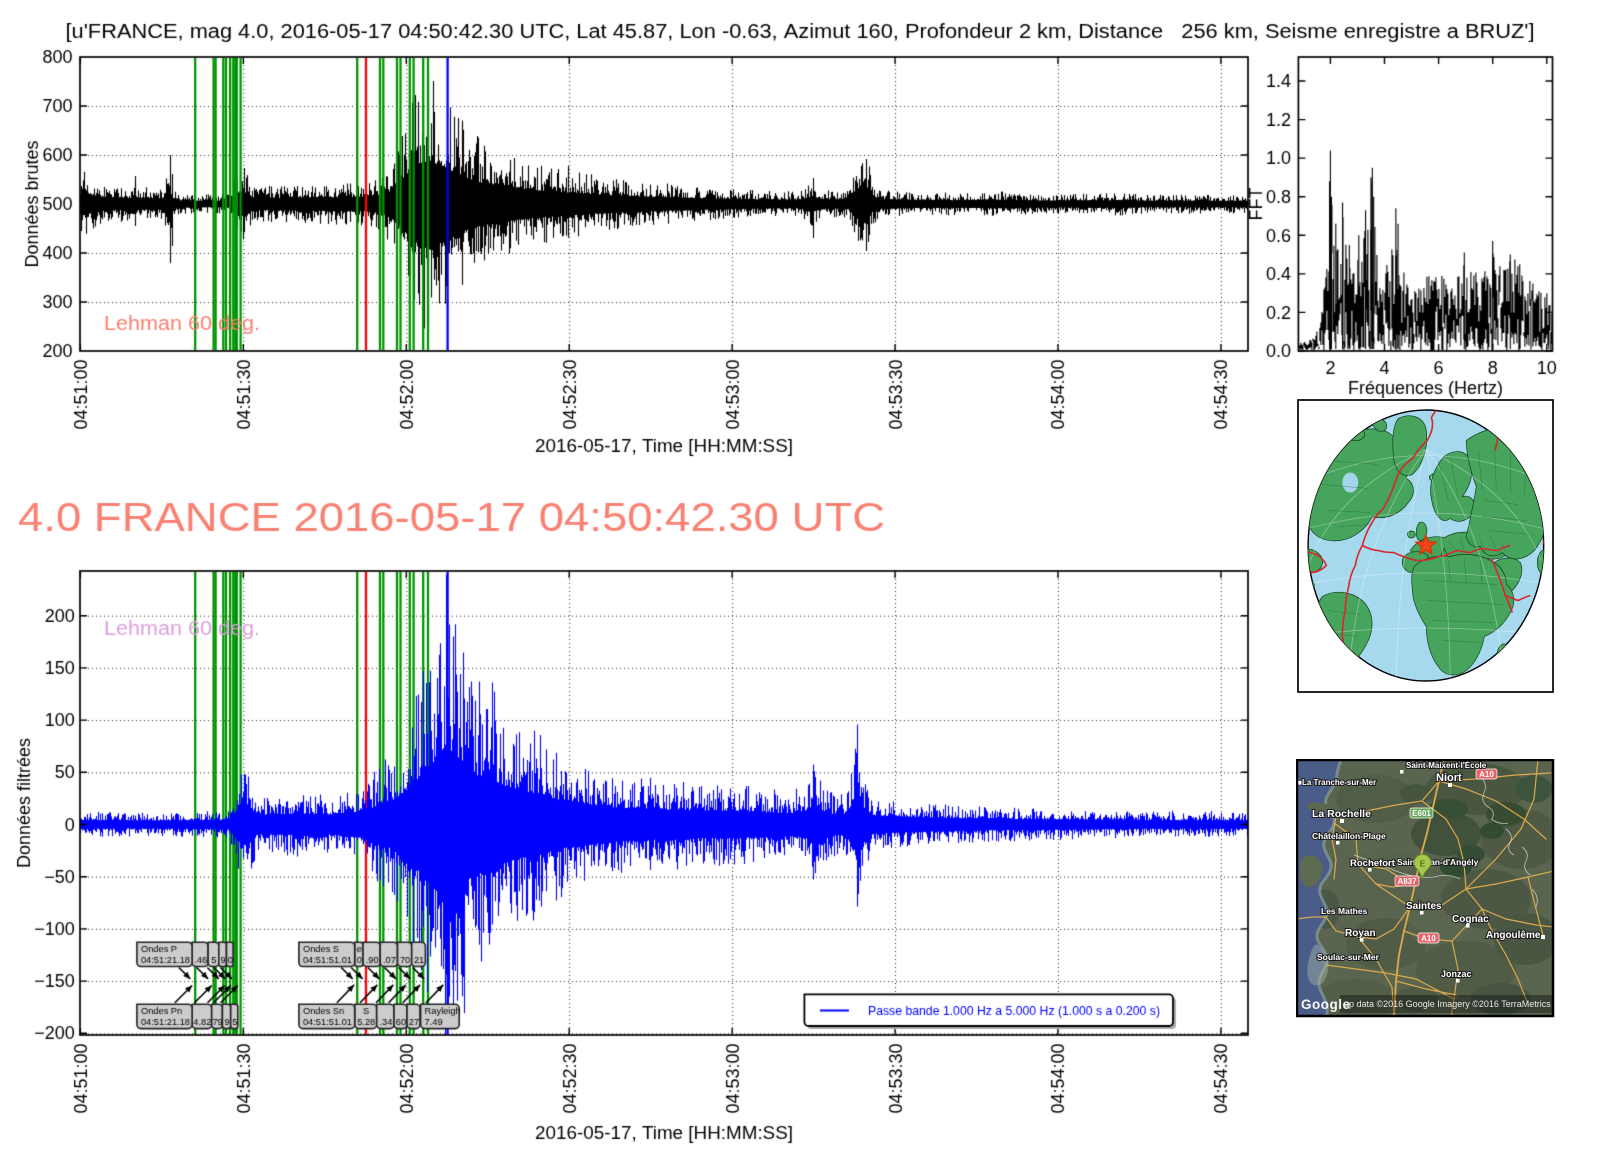 The width and height of the screenshot is (1600, 1150). What do you see at coordinates (1326, 1004) in the screenshot?
I see `svg-text: Google` at bounding box center [1326, 1004].